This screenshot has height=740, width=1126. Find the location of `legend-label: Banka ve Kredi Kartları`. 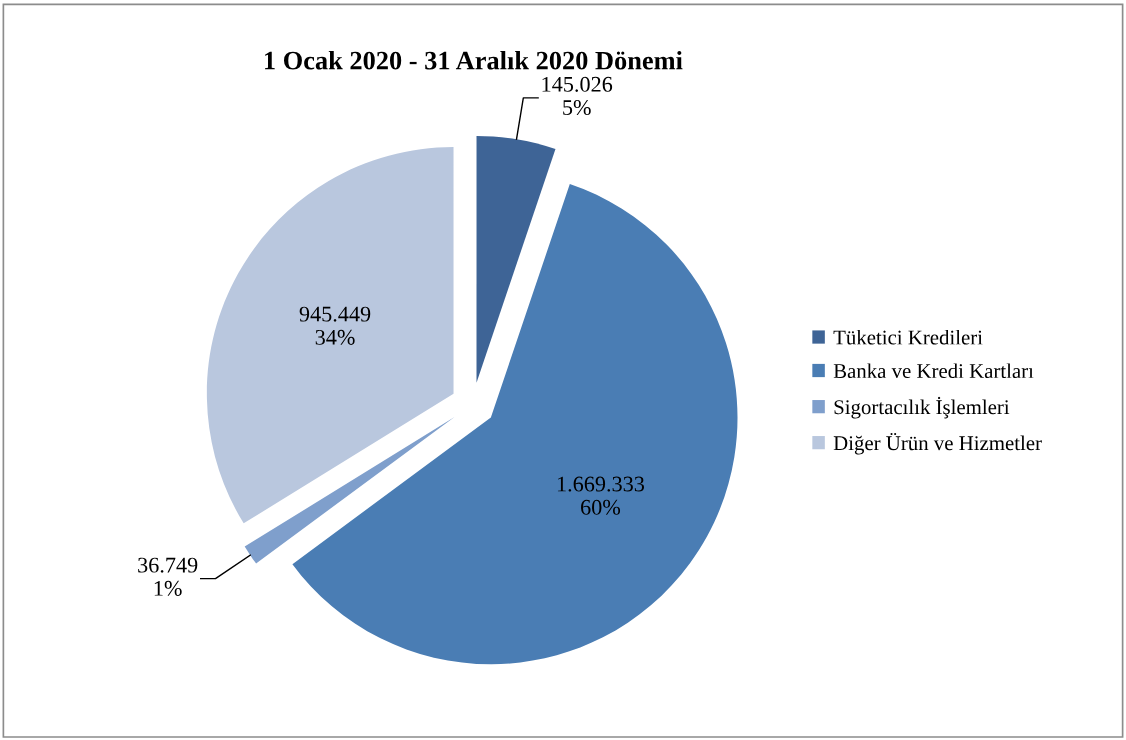

legend-label: Banka ve Kredi Kartları is located at coordinates (933, 371).